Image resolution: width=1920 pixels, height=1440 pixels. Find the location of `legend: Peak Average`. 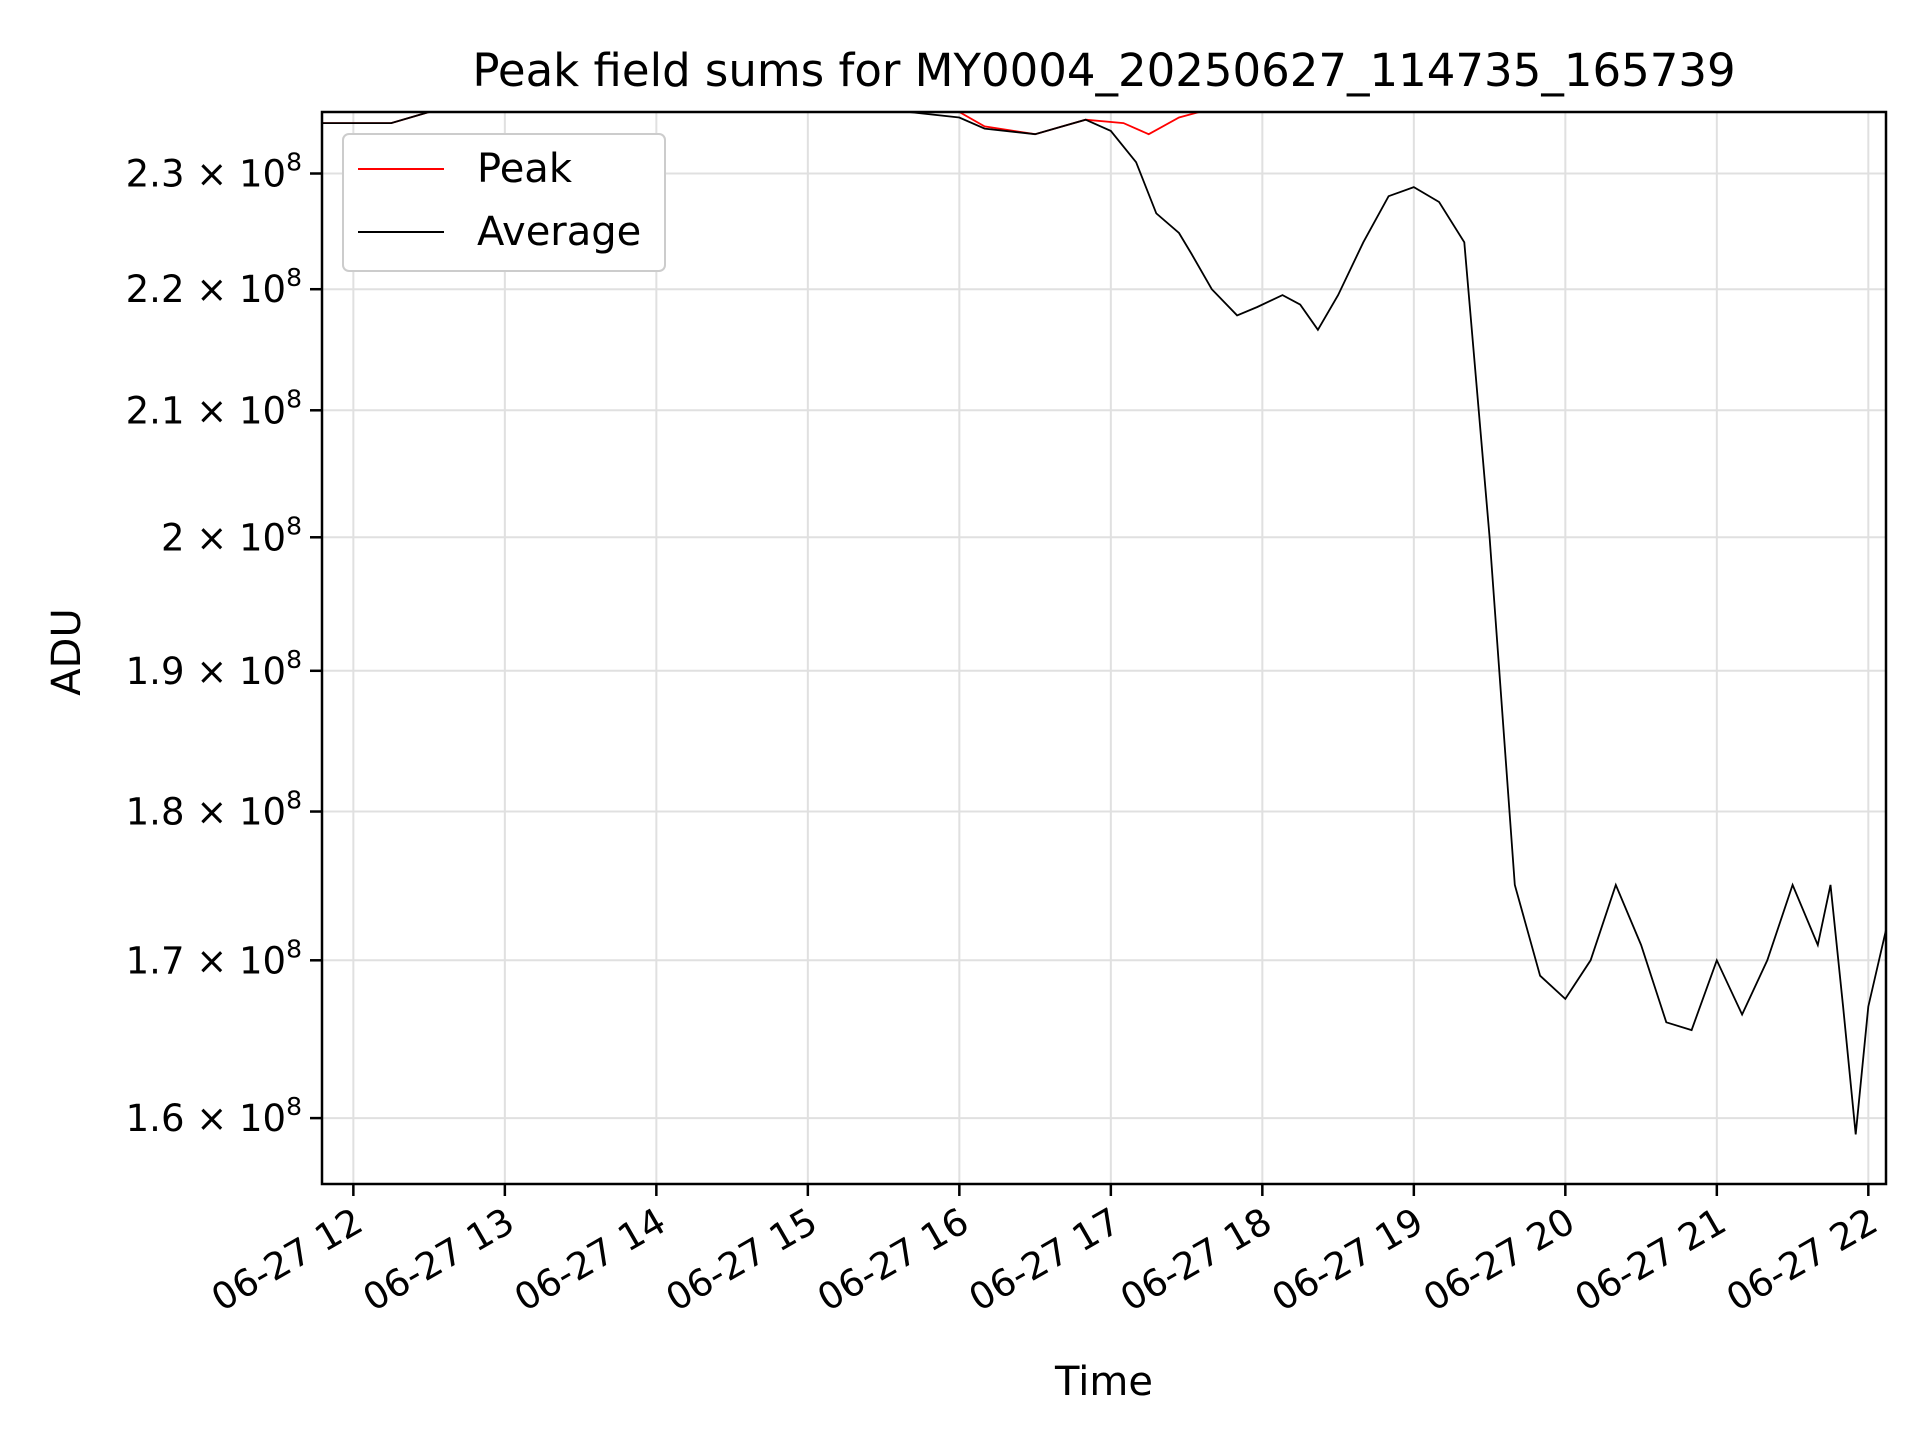

legend: Peak Average is located at coordinates (504, 202).